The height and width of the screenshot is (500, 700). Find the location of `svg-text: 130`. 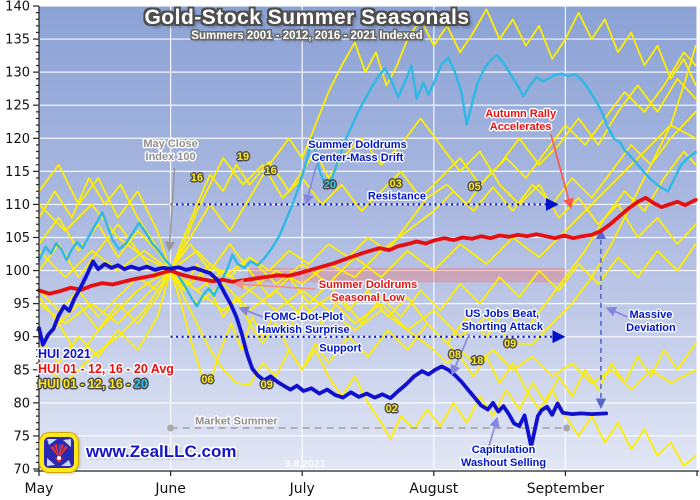

svg-text: 130 is located at coordinates (17, 73).